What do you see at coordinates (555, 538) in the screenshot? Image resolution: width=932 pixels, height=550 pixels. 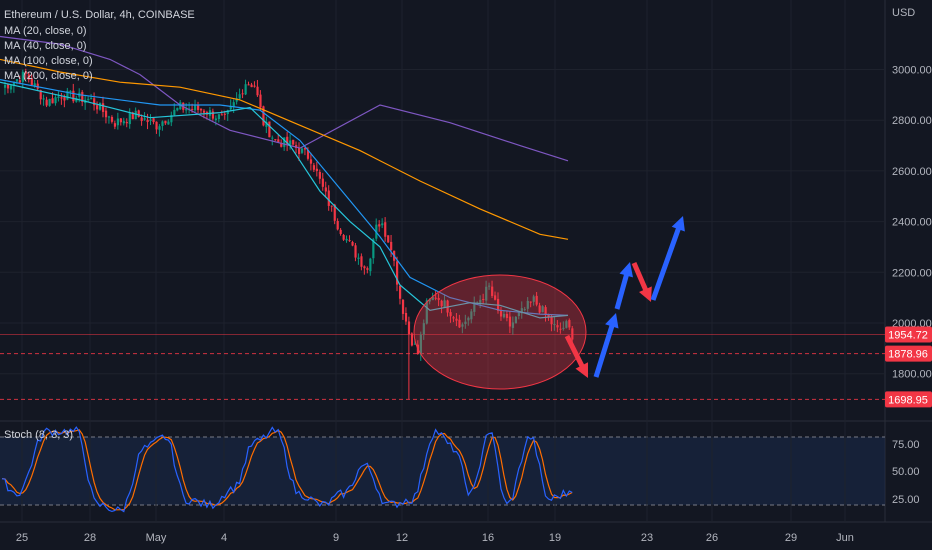 I see `time-tick-label: 19` at bounding box center [555, 538].